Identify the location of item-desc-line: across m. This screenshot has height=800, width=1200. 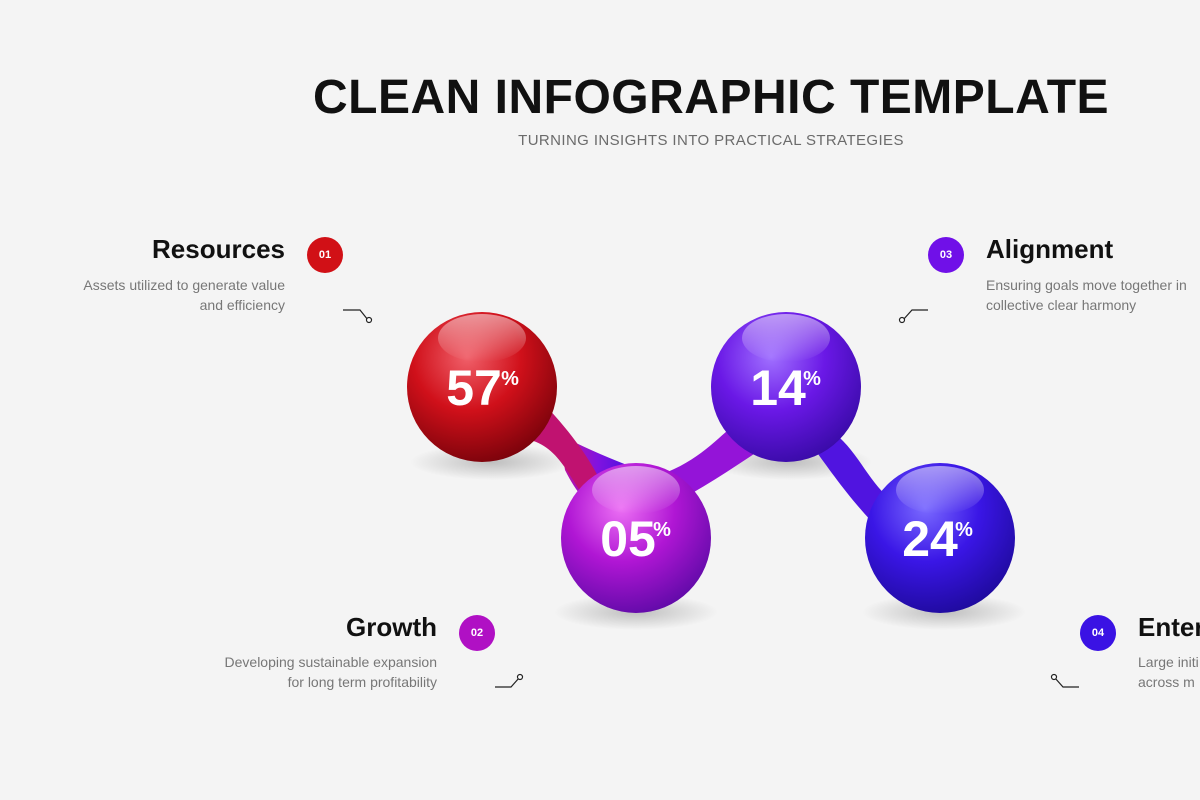
(1166, 682).